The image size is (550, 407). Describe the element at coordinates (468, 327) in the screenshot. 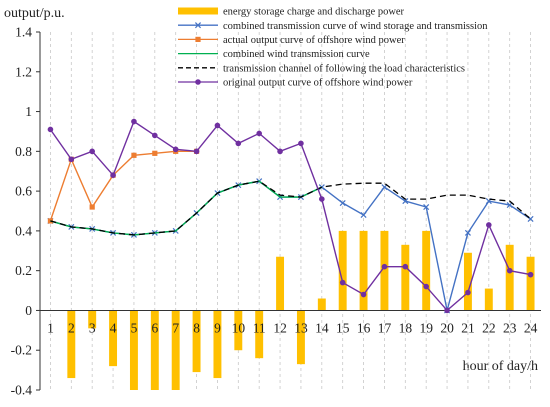

I see `x-tick-label: 21` at that location.